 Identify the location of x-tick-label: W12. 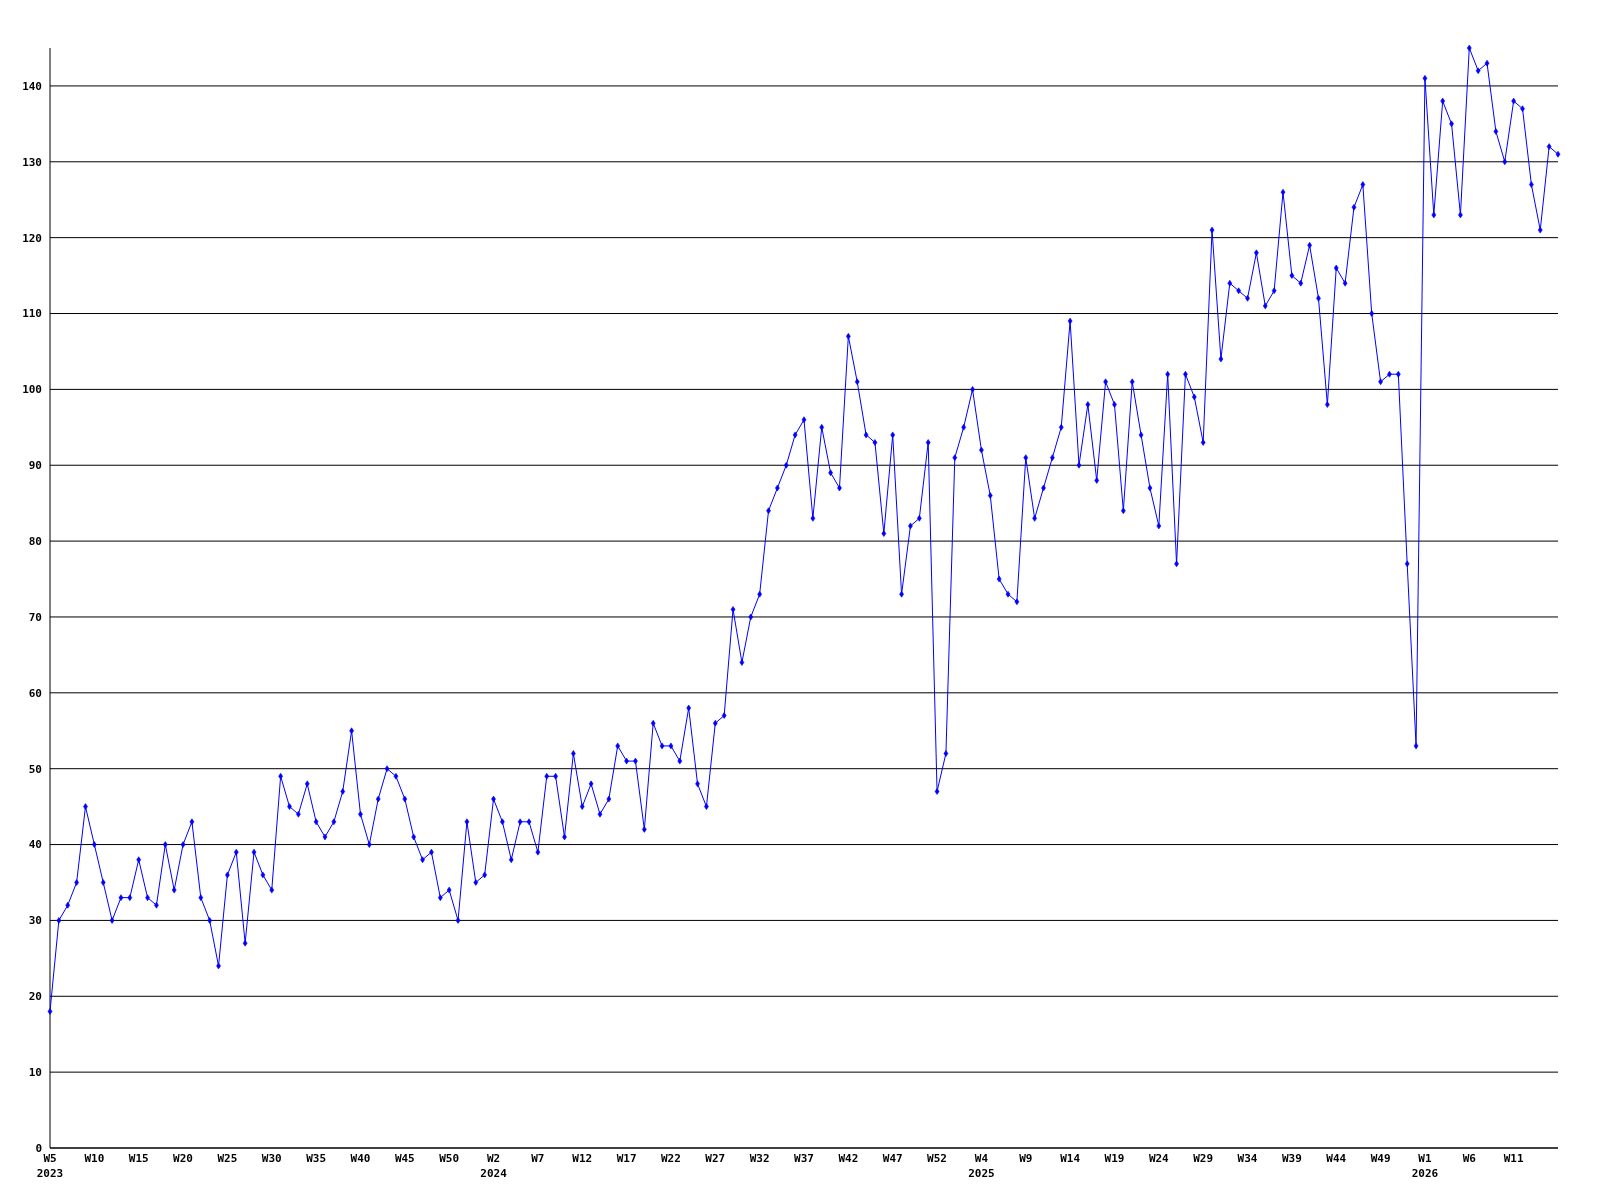
(582, 1158).